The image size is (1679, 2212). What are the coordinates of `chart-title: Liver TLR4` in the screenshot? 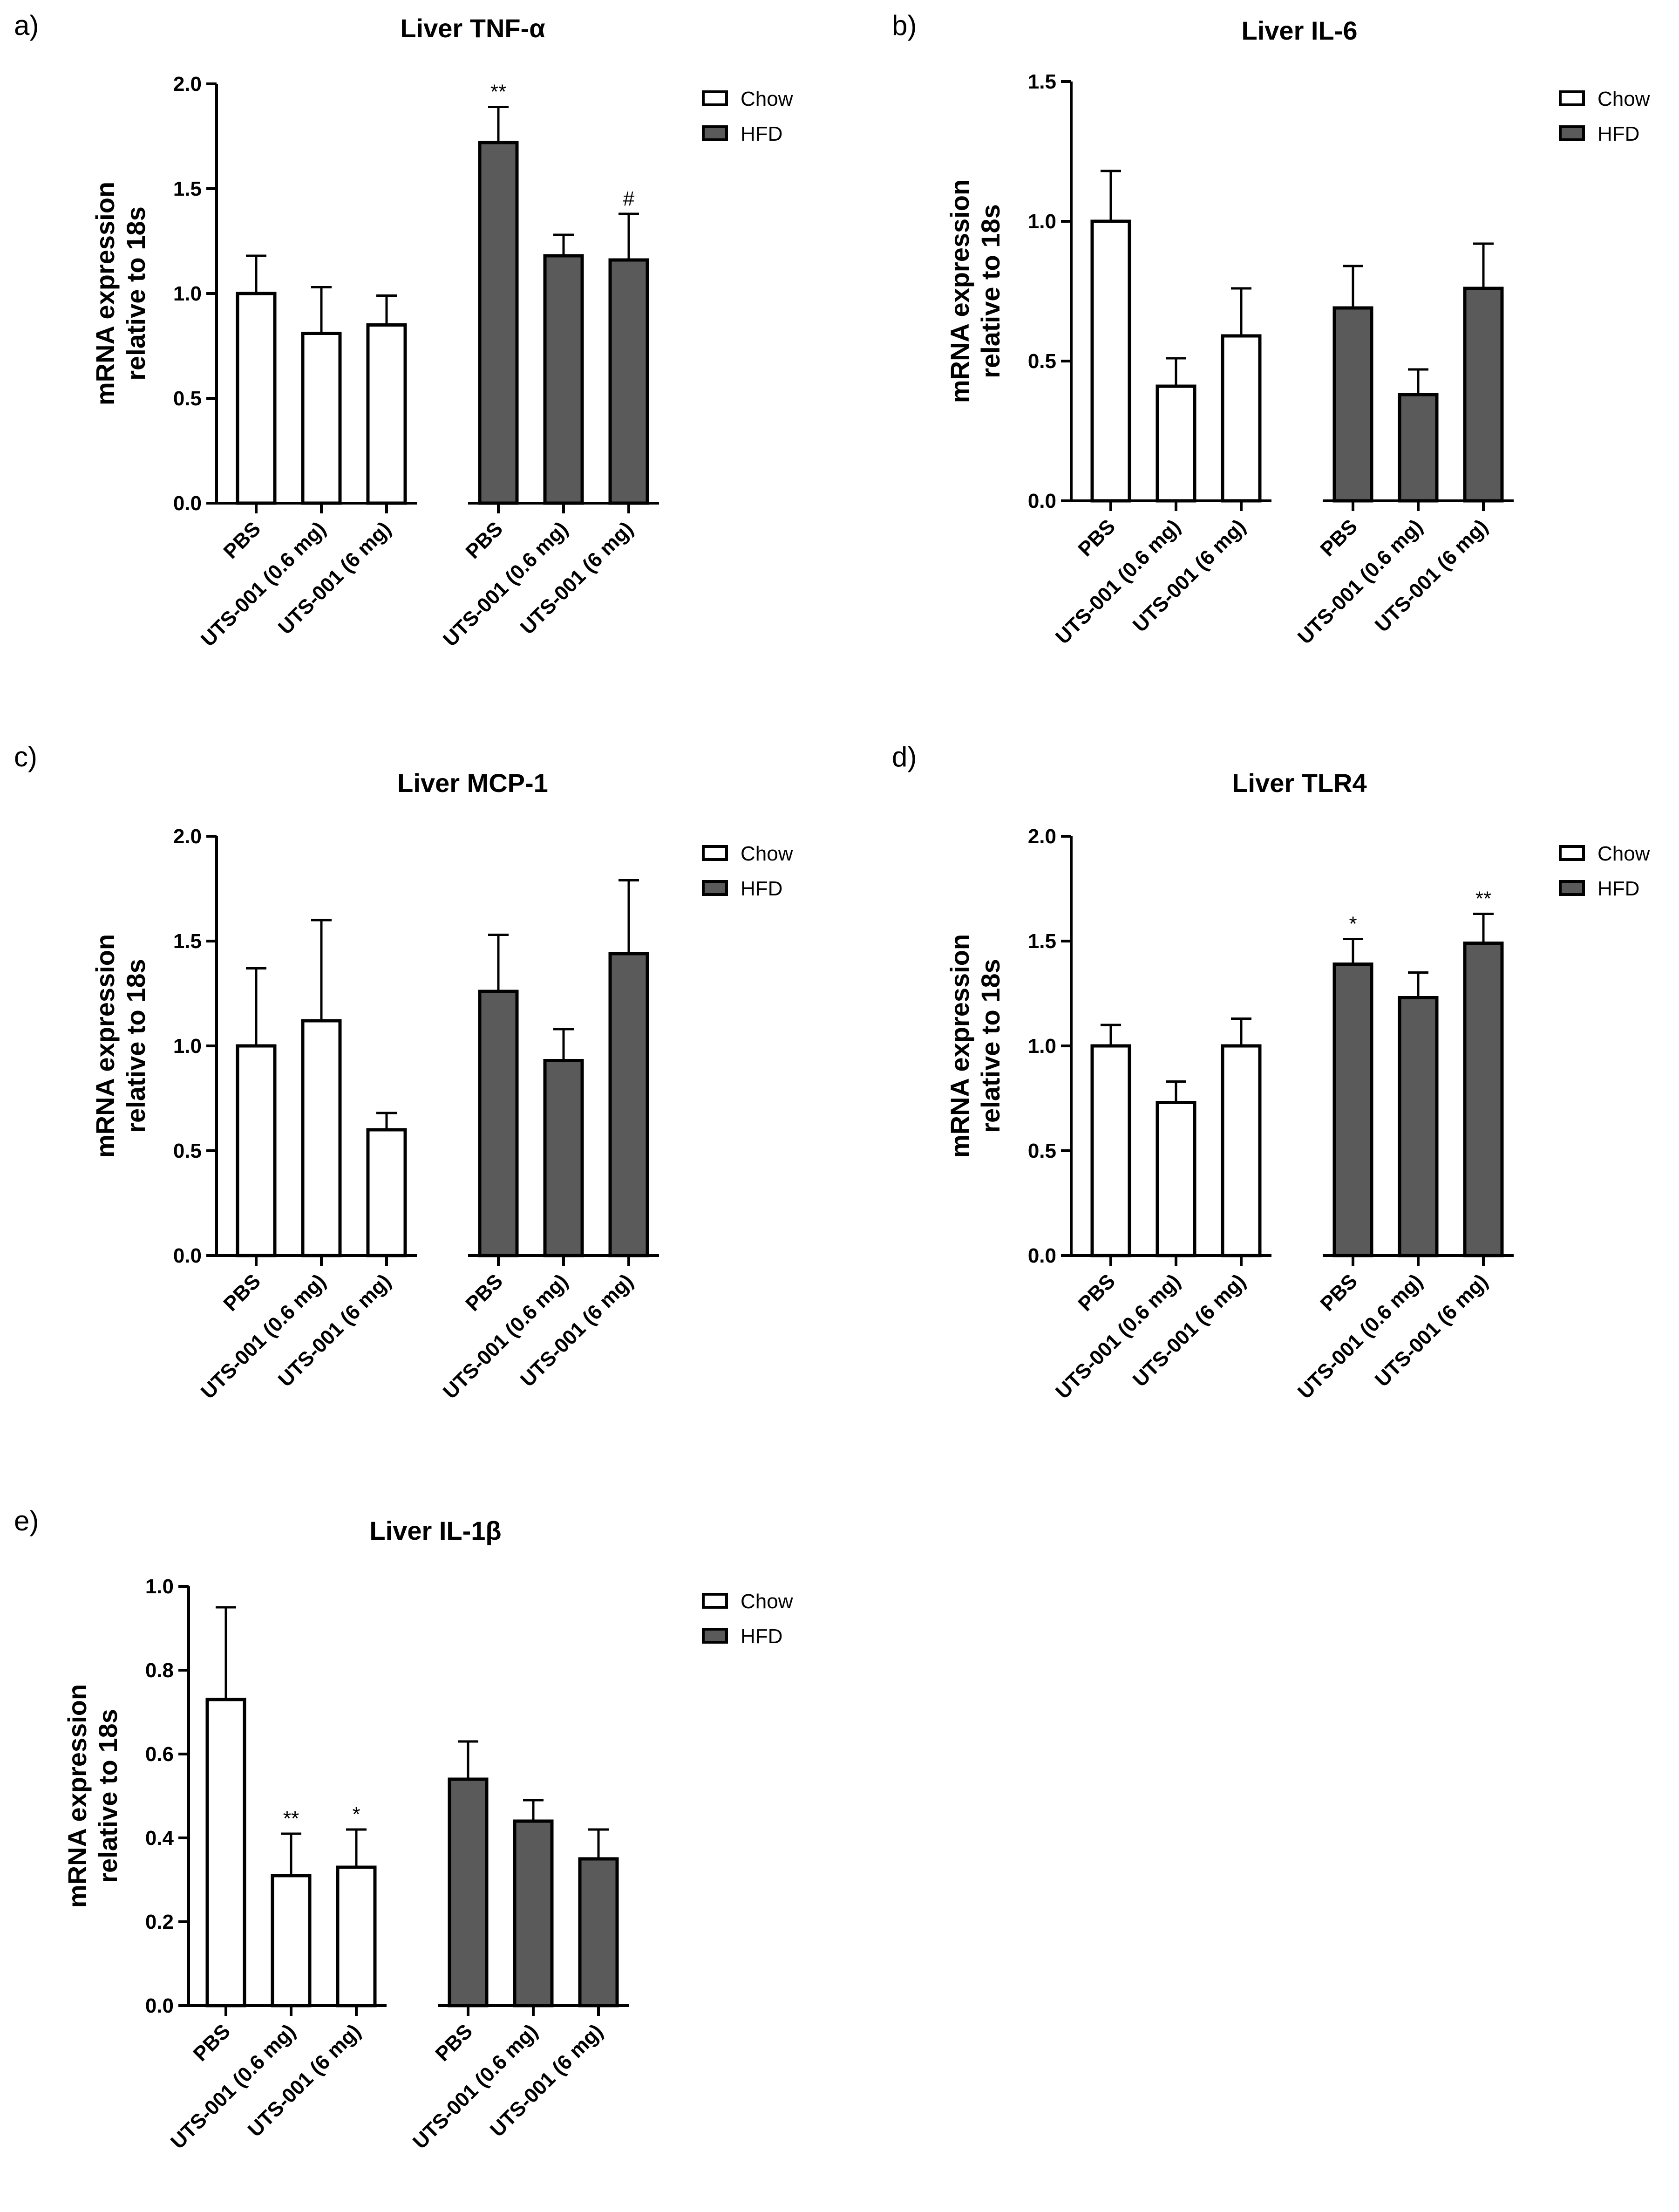 It's located at (1299, 783).